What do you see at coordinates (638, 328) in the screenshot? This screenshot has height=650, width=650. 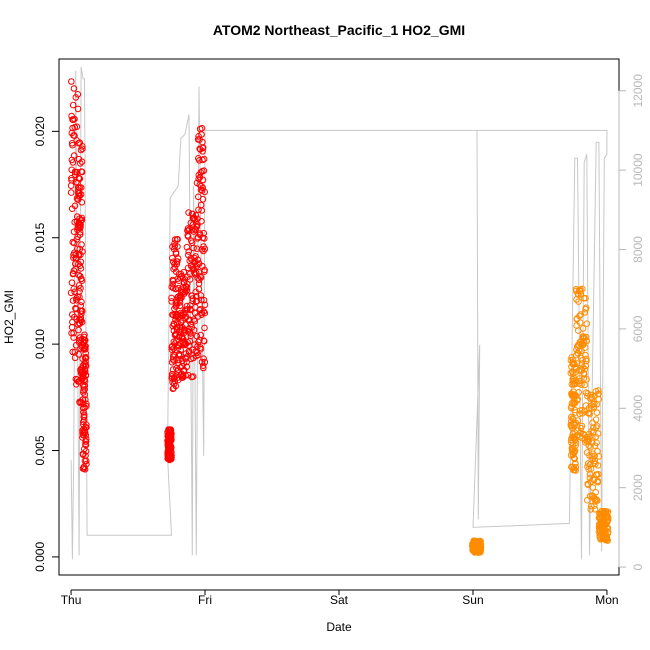 I see `y2-tick-label: 6000` at bounding box center [638, 328].